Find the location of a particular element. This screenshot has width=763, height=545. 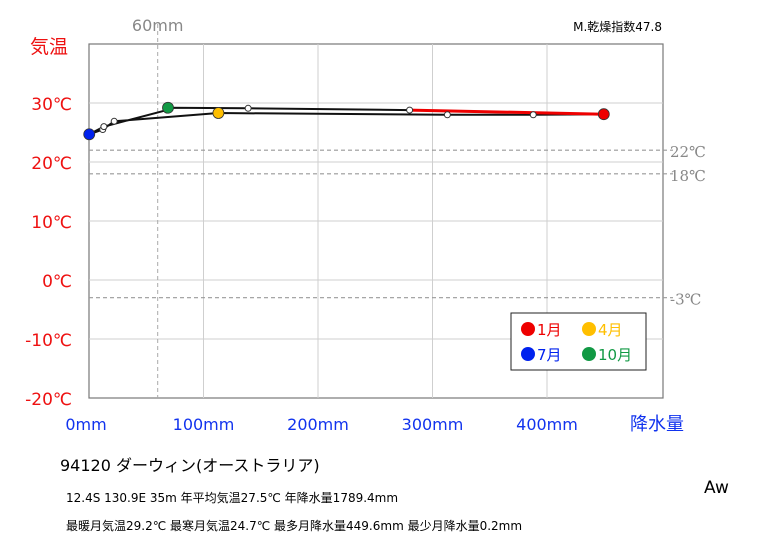

closing-segment is located at coordinates (506, 112).